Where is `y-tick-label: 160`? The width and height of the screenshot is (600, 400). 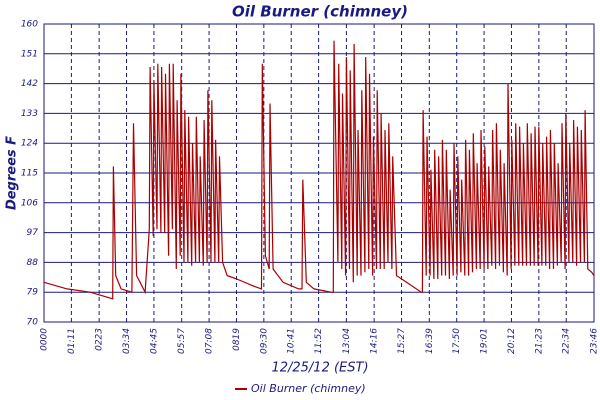 y-tick-label: 160 is located at coordinates (29, 25).